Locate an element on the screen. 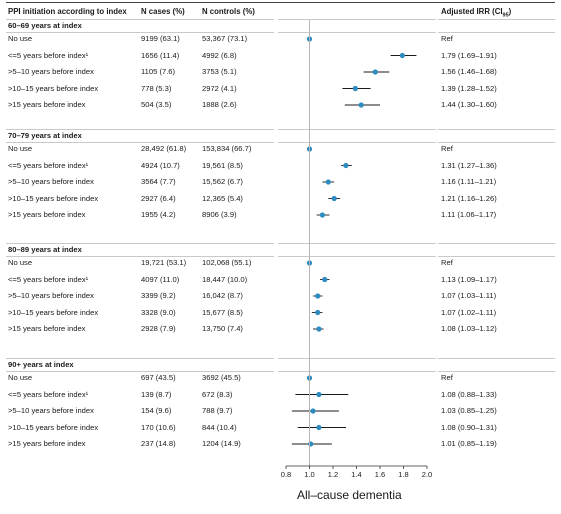  row-irr: 1.56 (1.46–1.68) is located at coordinates (469, 71).